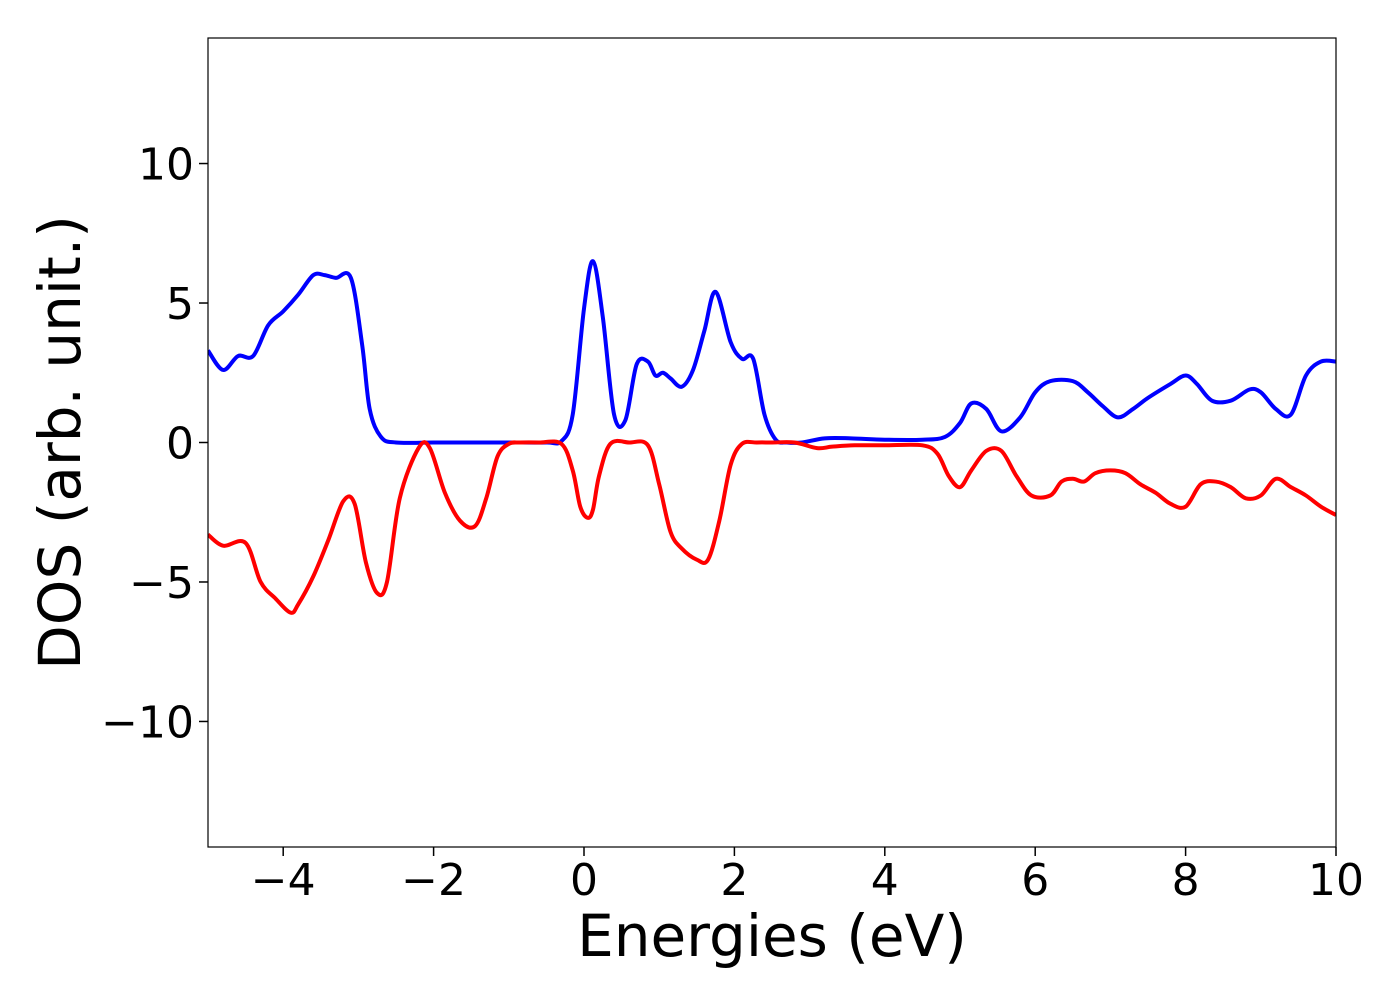  I want to click on series-line-red, so click(772, 526).